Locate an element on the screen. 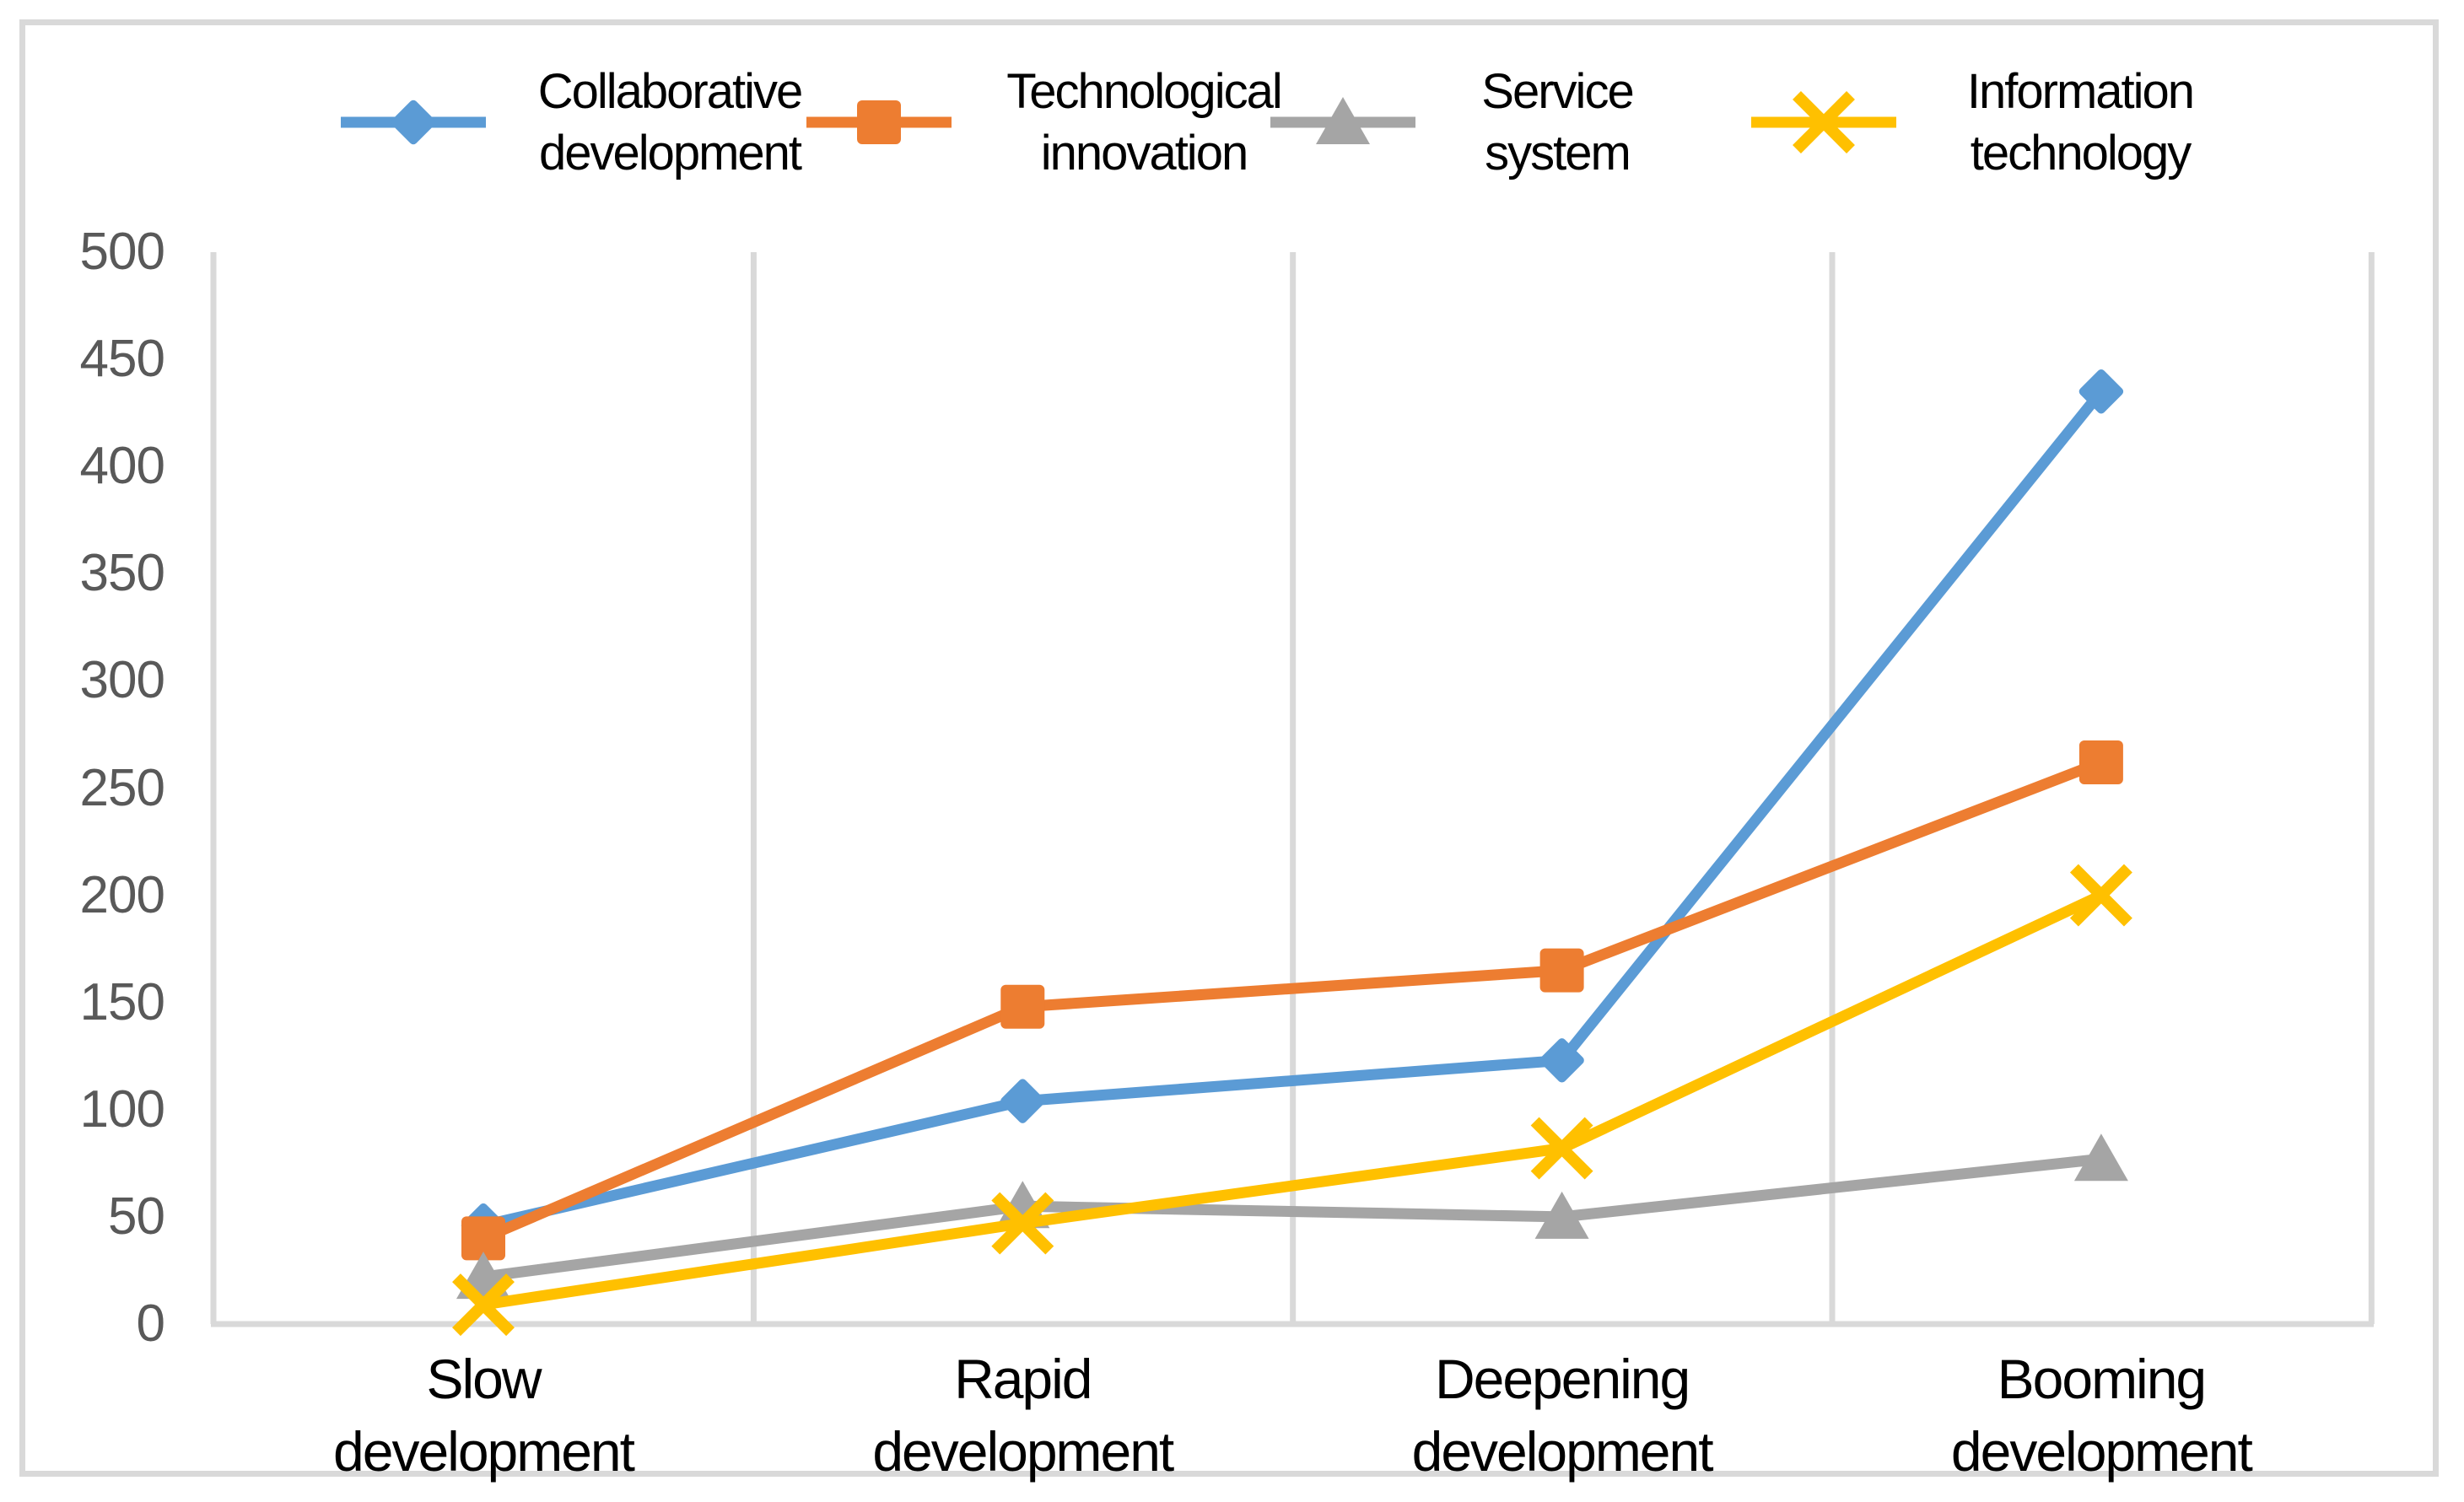 The height and width of the screenshot is (1502, 2464). legend-diamond-marker-icon is located at coordinates (414, 122).